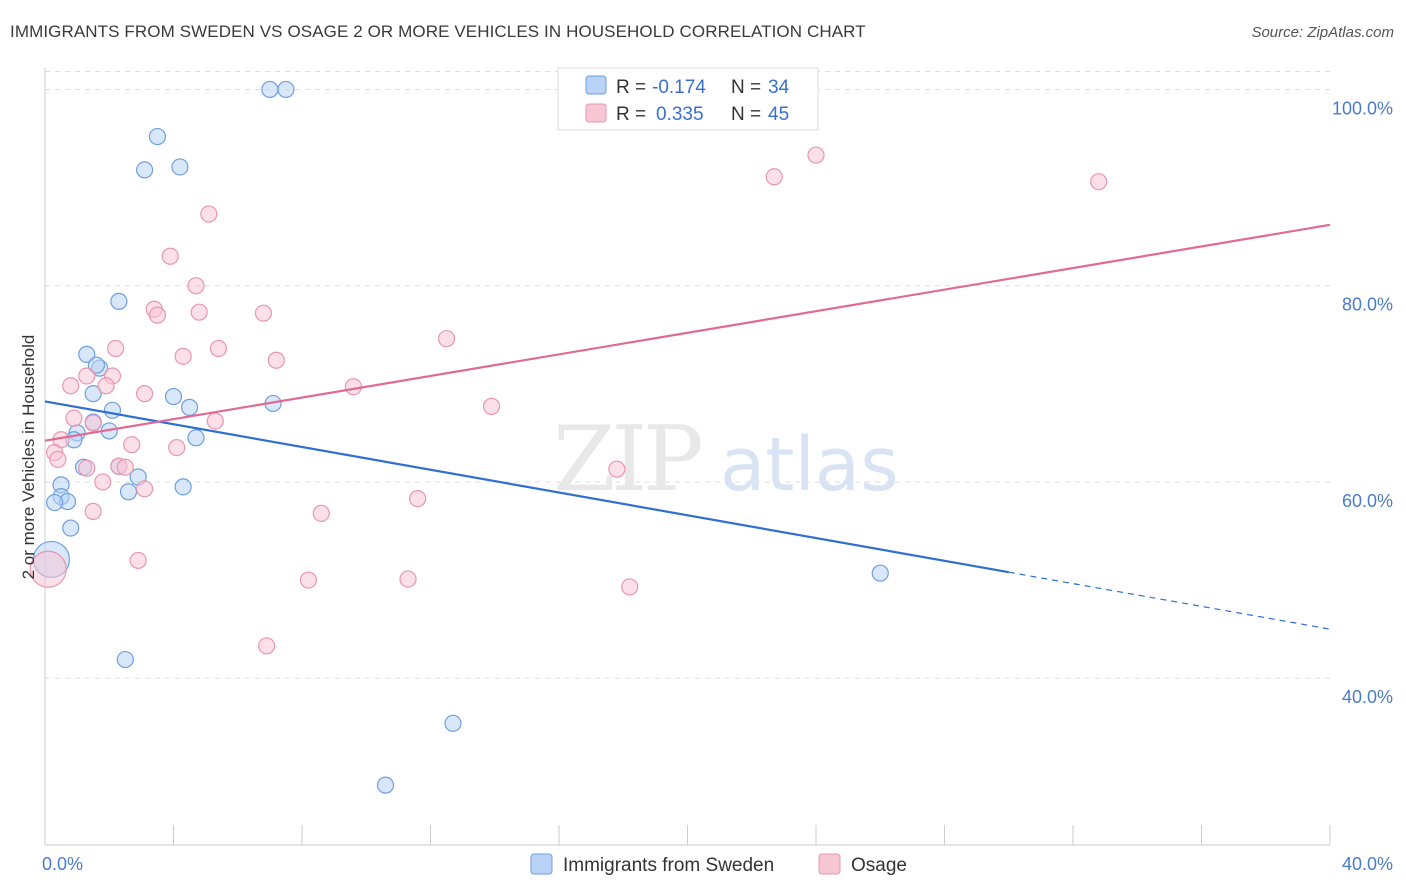 The width and height of the screenshot is (1406, 892). Describe the element at coordinates (28, 457) in the screenshot. I see `y-axis-label: 2 or more Vehicles in Household` at that location.